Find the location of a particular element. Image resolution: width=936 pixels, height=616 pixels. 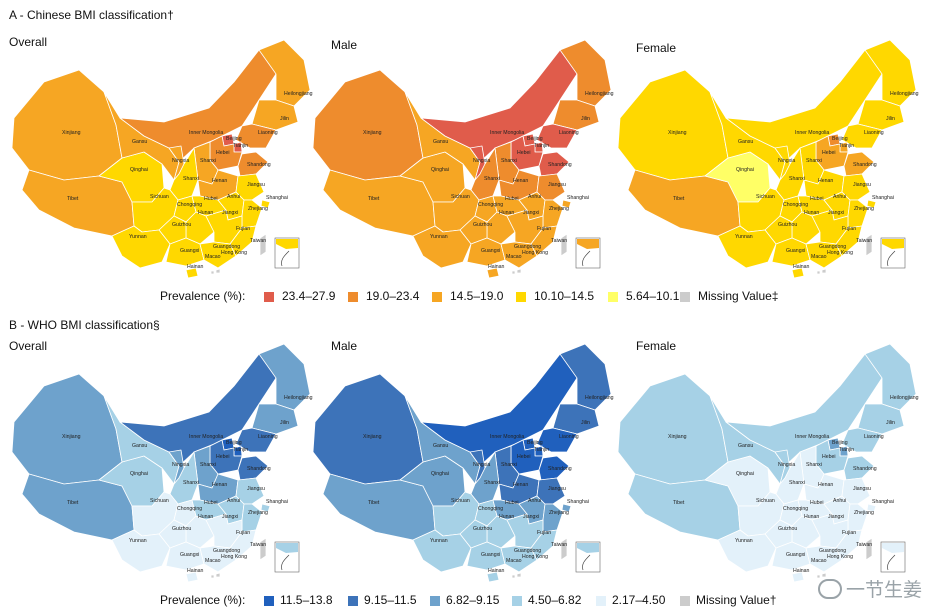

region-hongkong-b-female is located at coordinates (824, 575).